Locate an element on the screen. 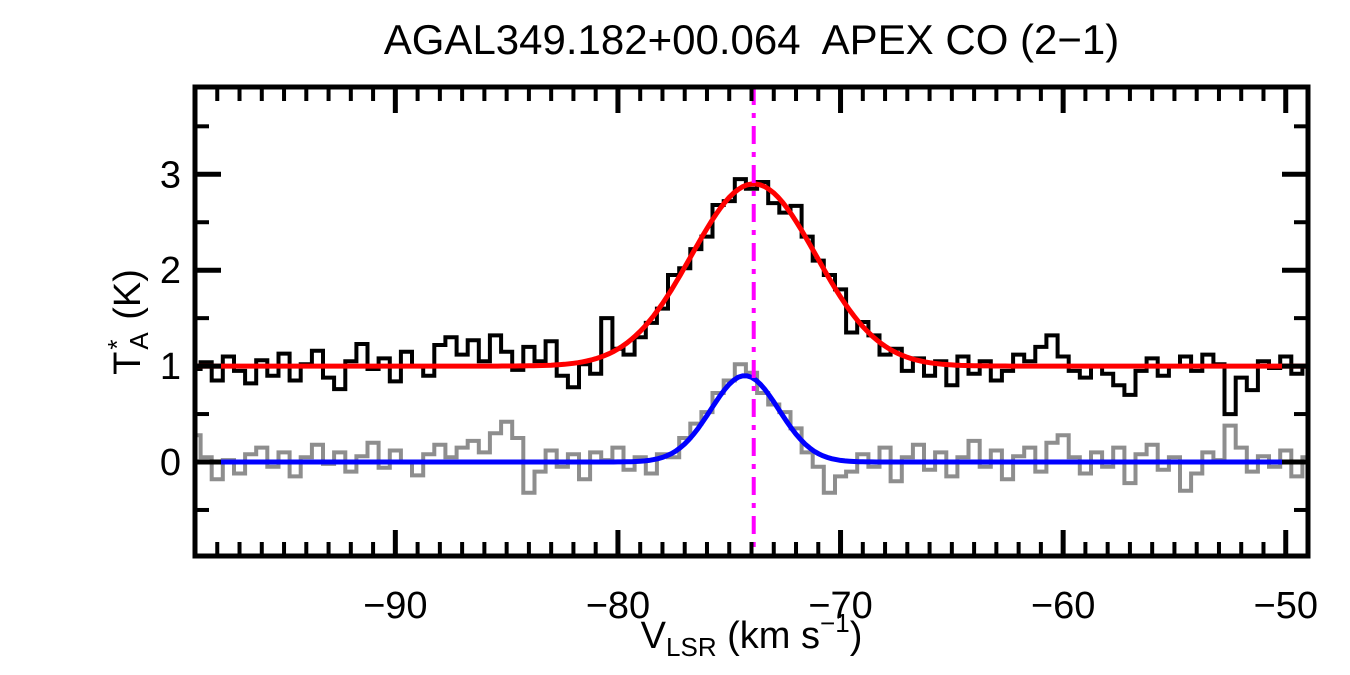  y-tick-label: 0 is located at coordinates (170, 463).